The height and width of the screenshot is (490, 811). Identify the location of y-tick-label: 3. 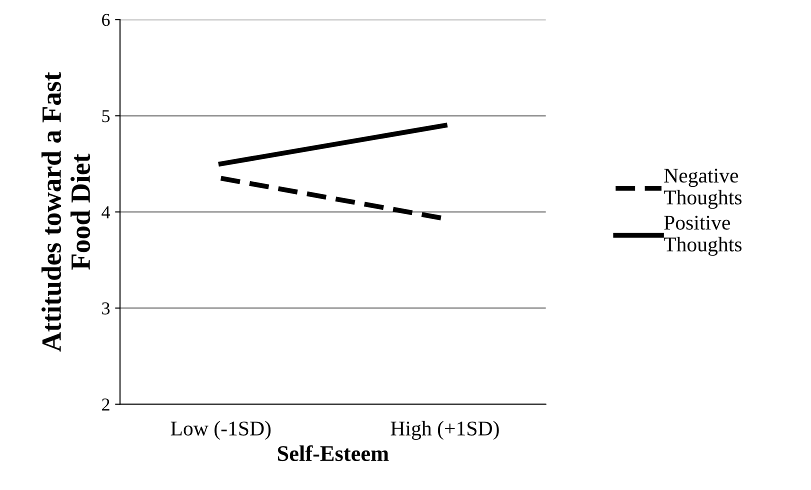
(106, 308).